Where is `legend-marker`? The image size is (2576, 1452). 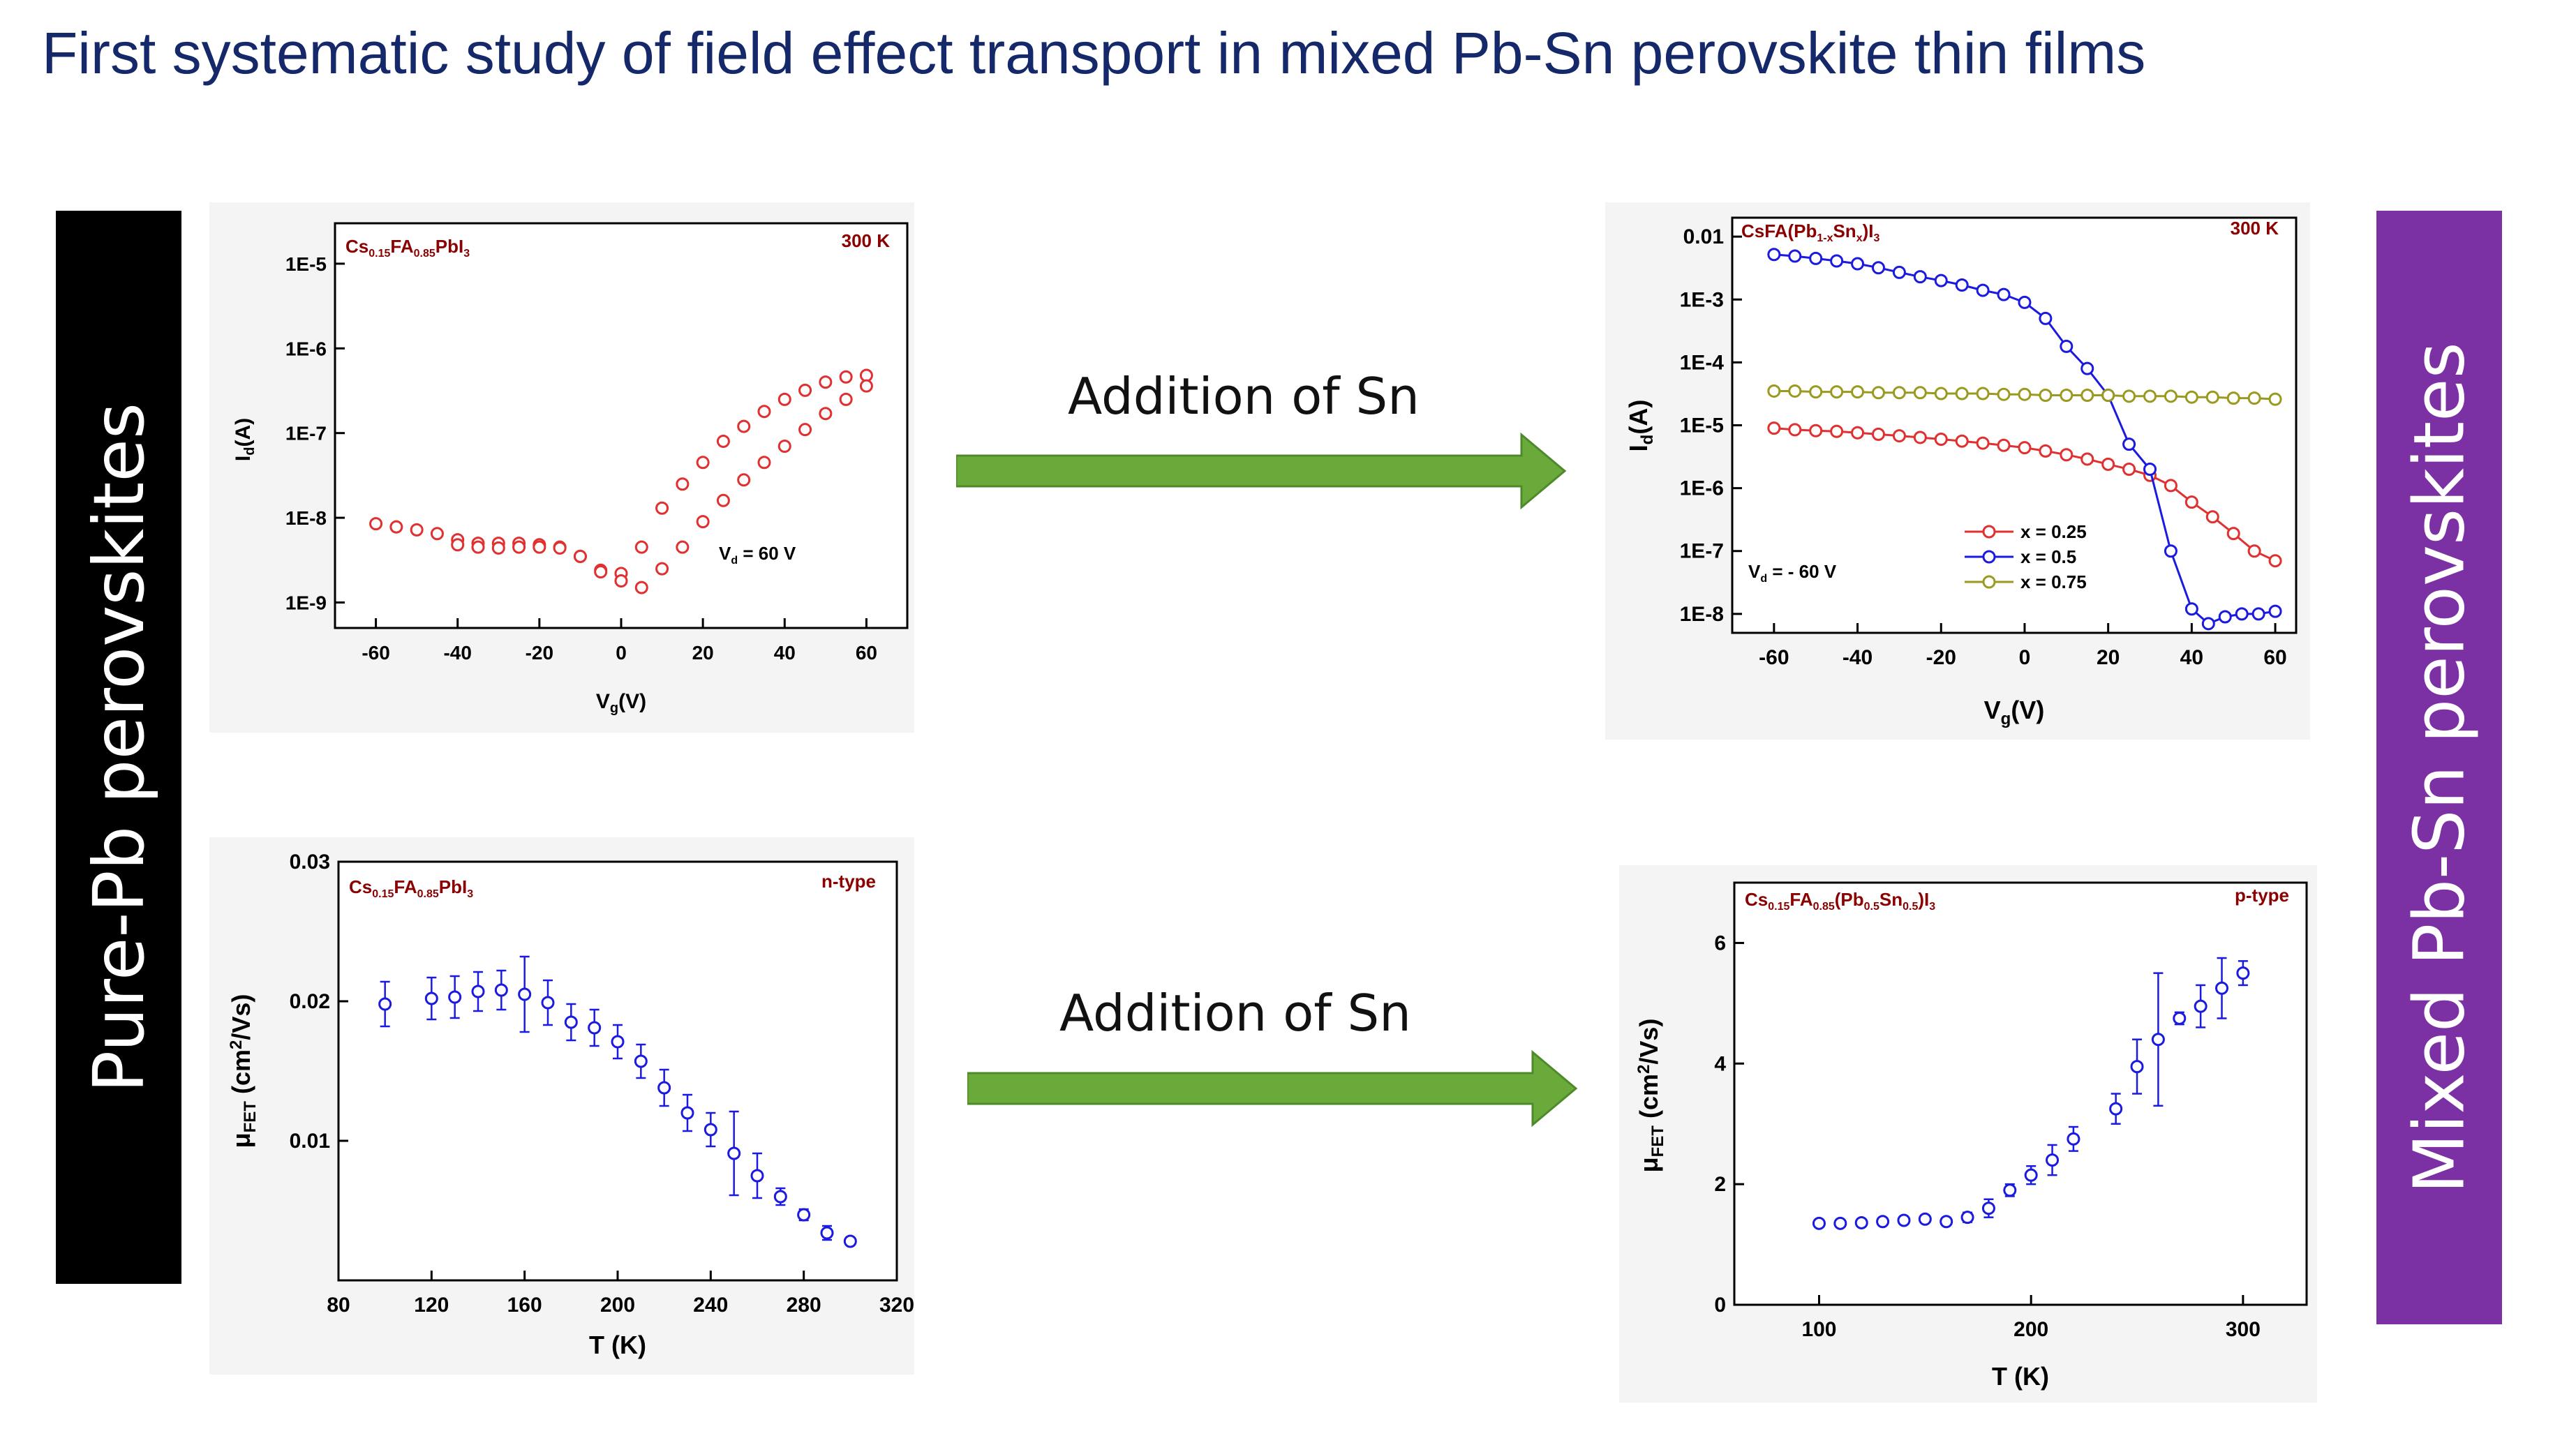 legend-marker is located at coordinates (1989, 582).